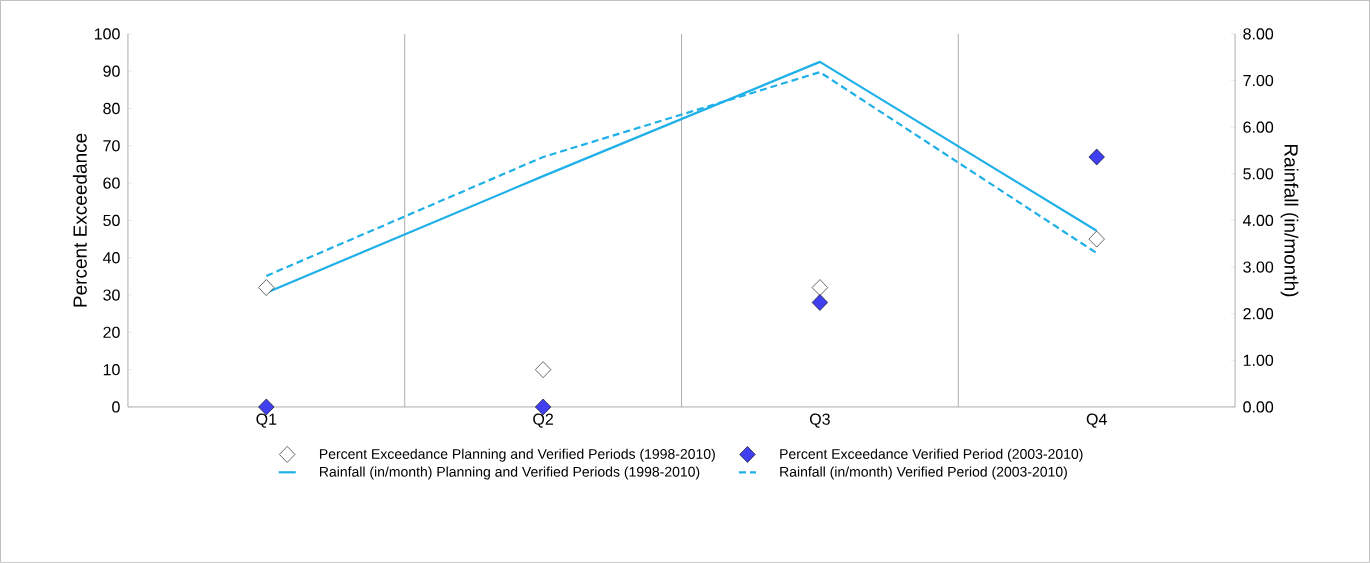  What do you see at coordinates (111, 258) in the screenshot?
I see `y-tick-label: 40` at bounding box center [111, 258].